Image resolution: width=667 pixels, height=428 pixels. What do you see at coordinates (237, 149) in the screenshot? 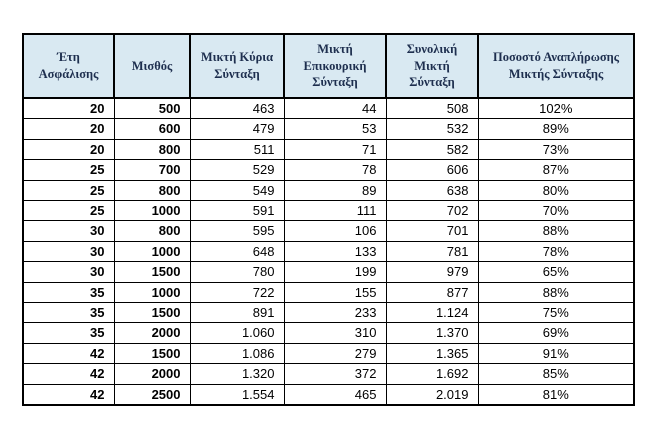
I see `table-cell: 511` at bounding box center [237, 149].